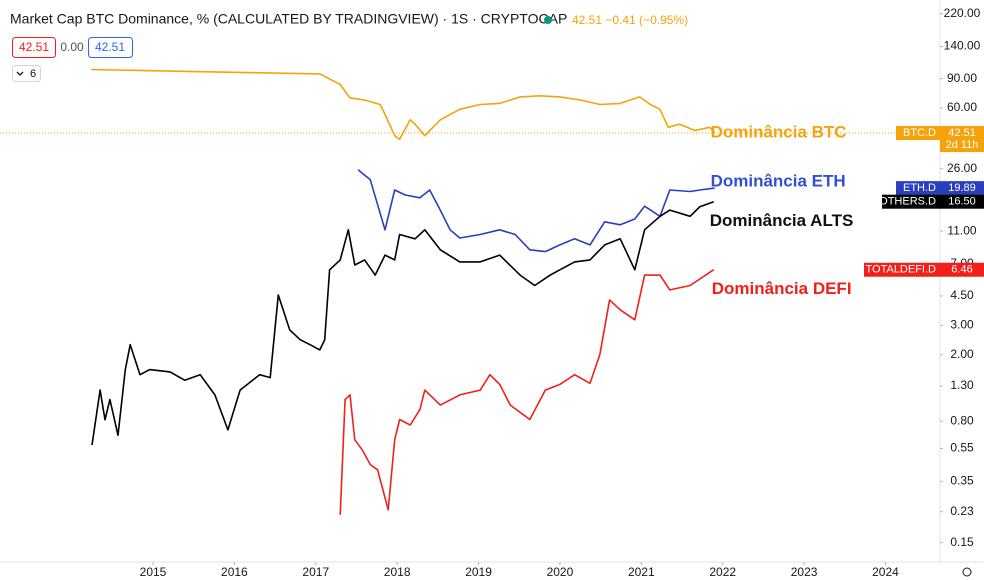 The height and width of the screenshot is (580, 984). Describe the element at coordinates (962, 295) in the screenshot. I see `y-tick-label: 4.50` at that location.